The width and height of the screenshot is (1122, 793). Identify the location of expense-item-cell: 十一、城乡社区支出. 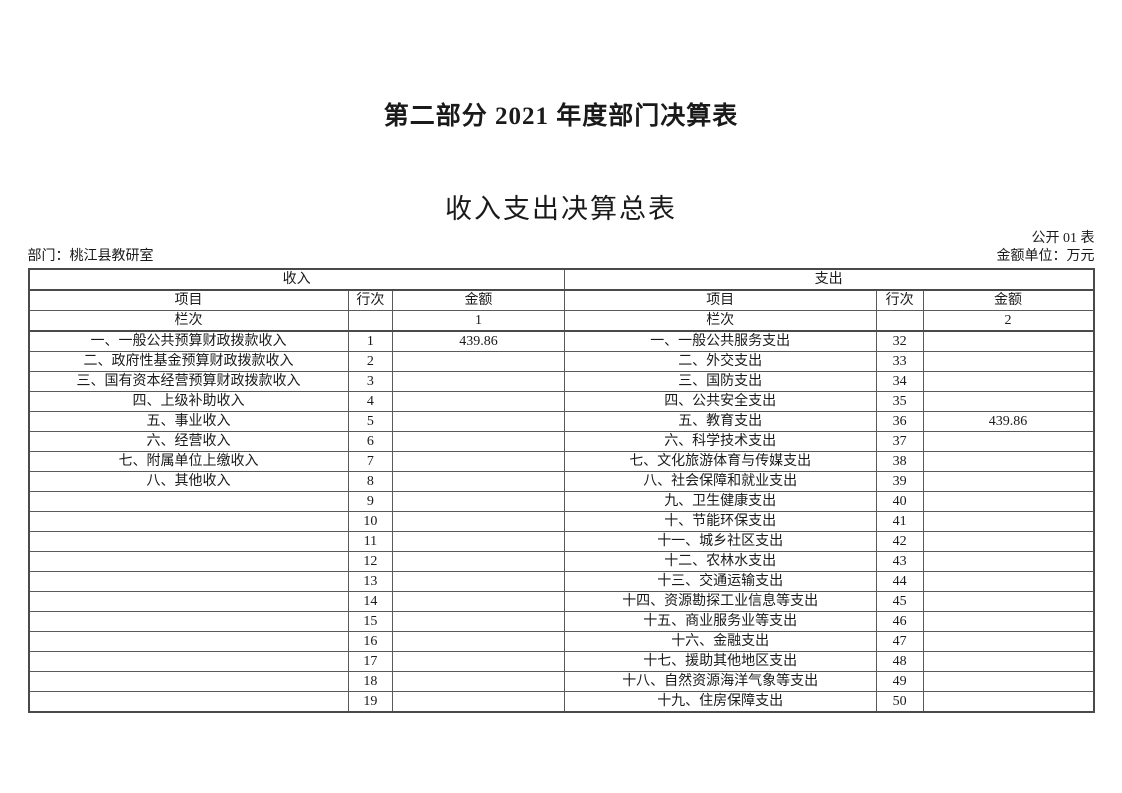
(720, 541).